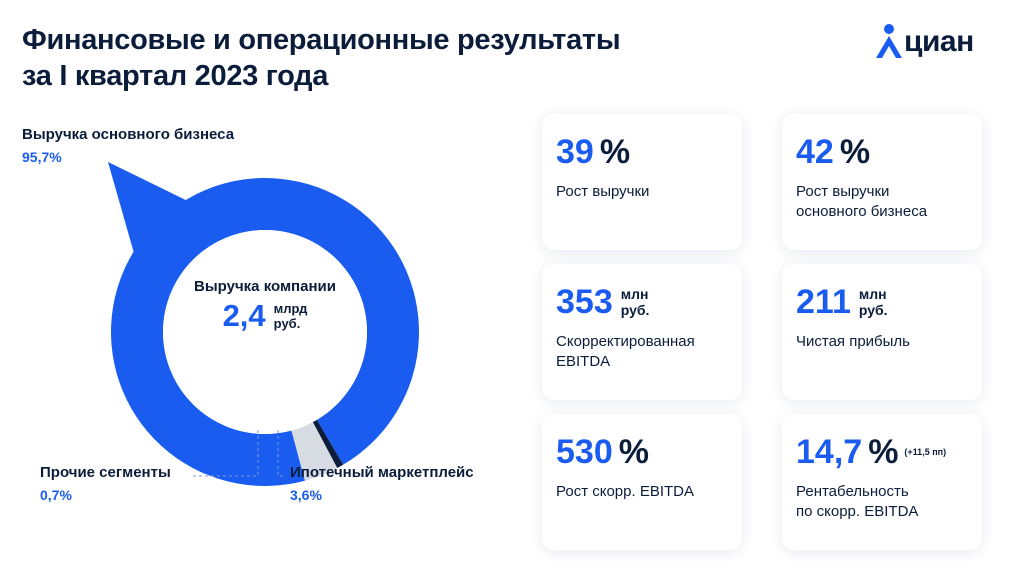  What do you see at coordinates (823, 302) in the screenshot?
I see `kpi-value: 211` at bounding box center [823, 302].